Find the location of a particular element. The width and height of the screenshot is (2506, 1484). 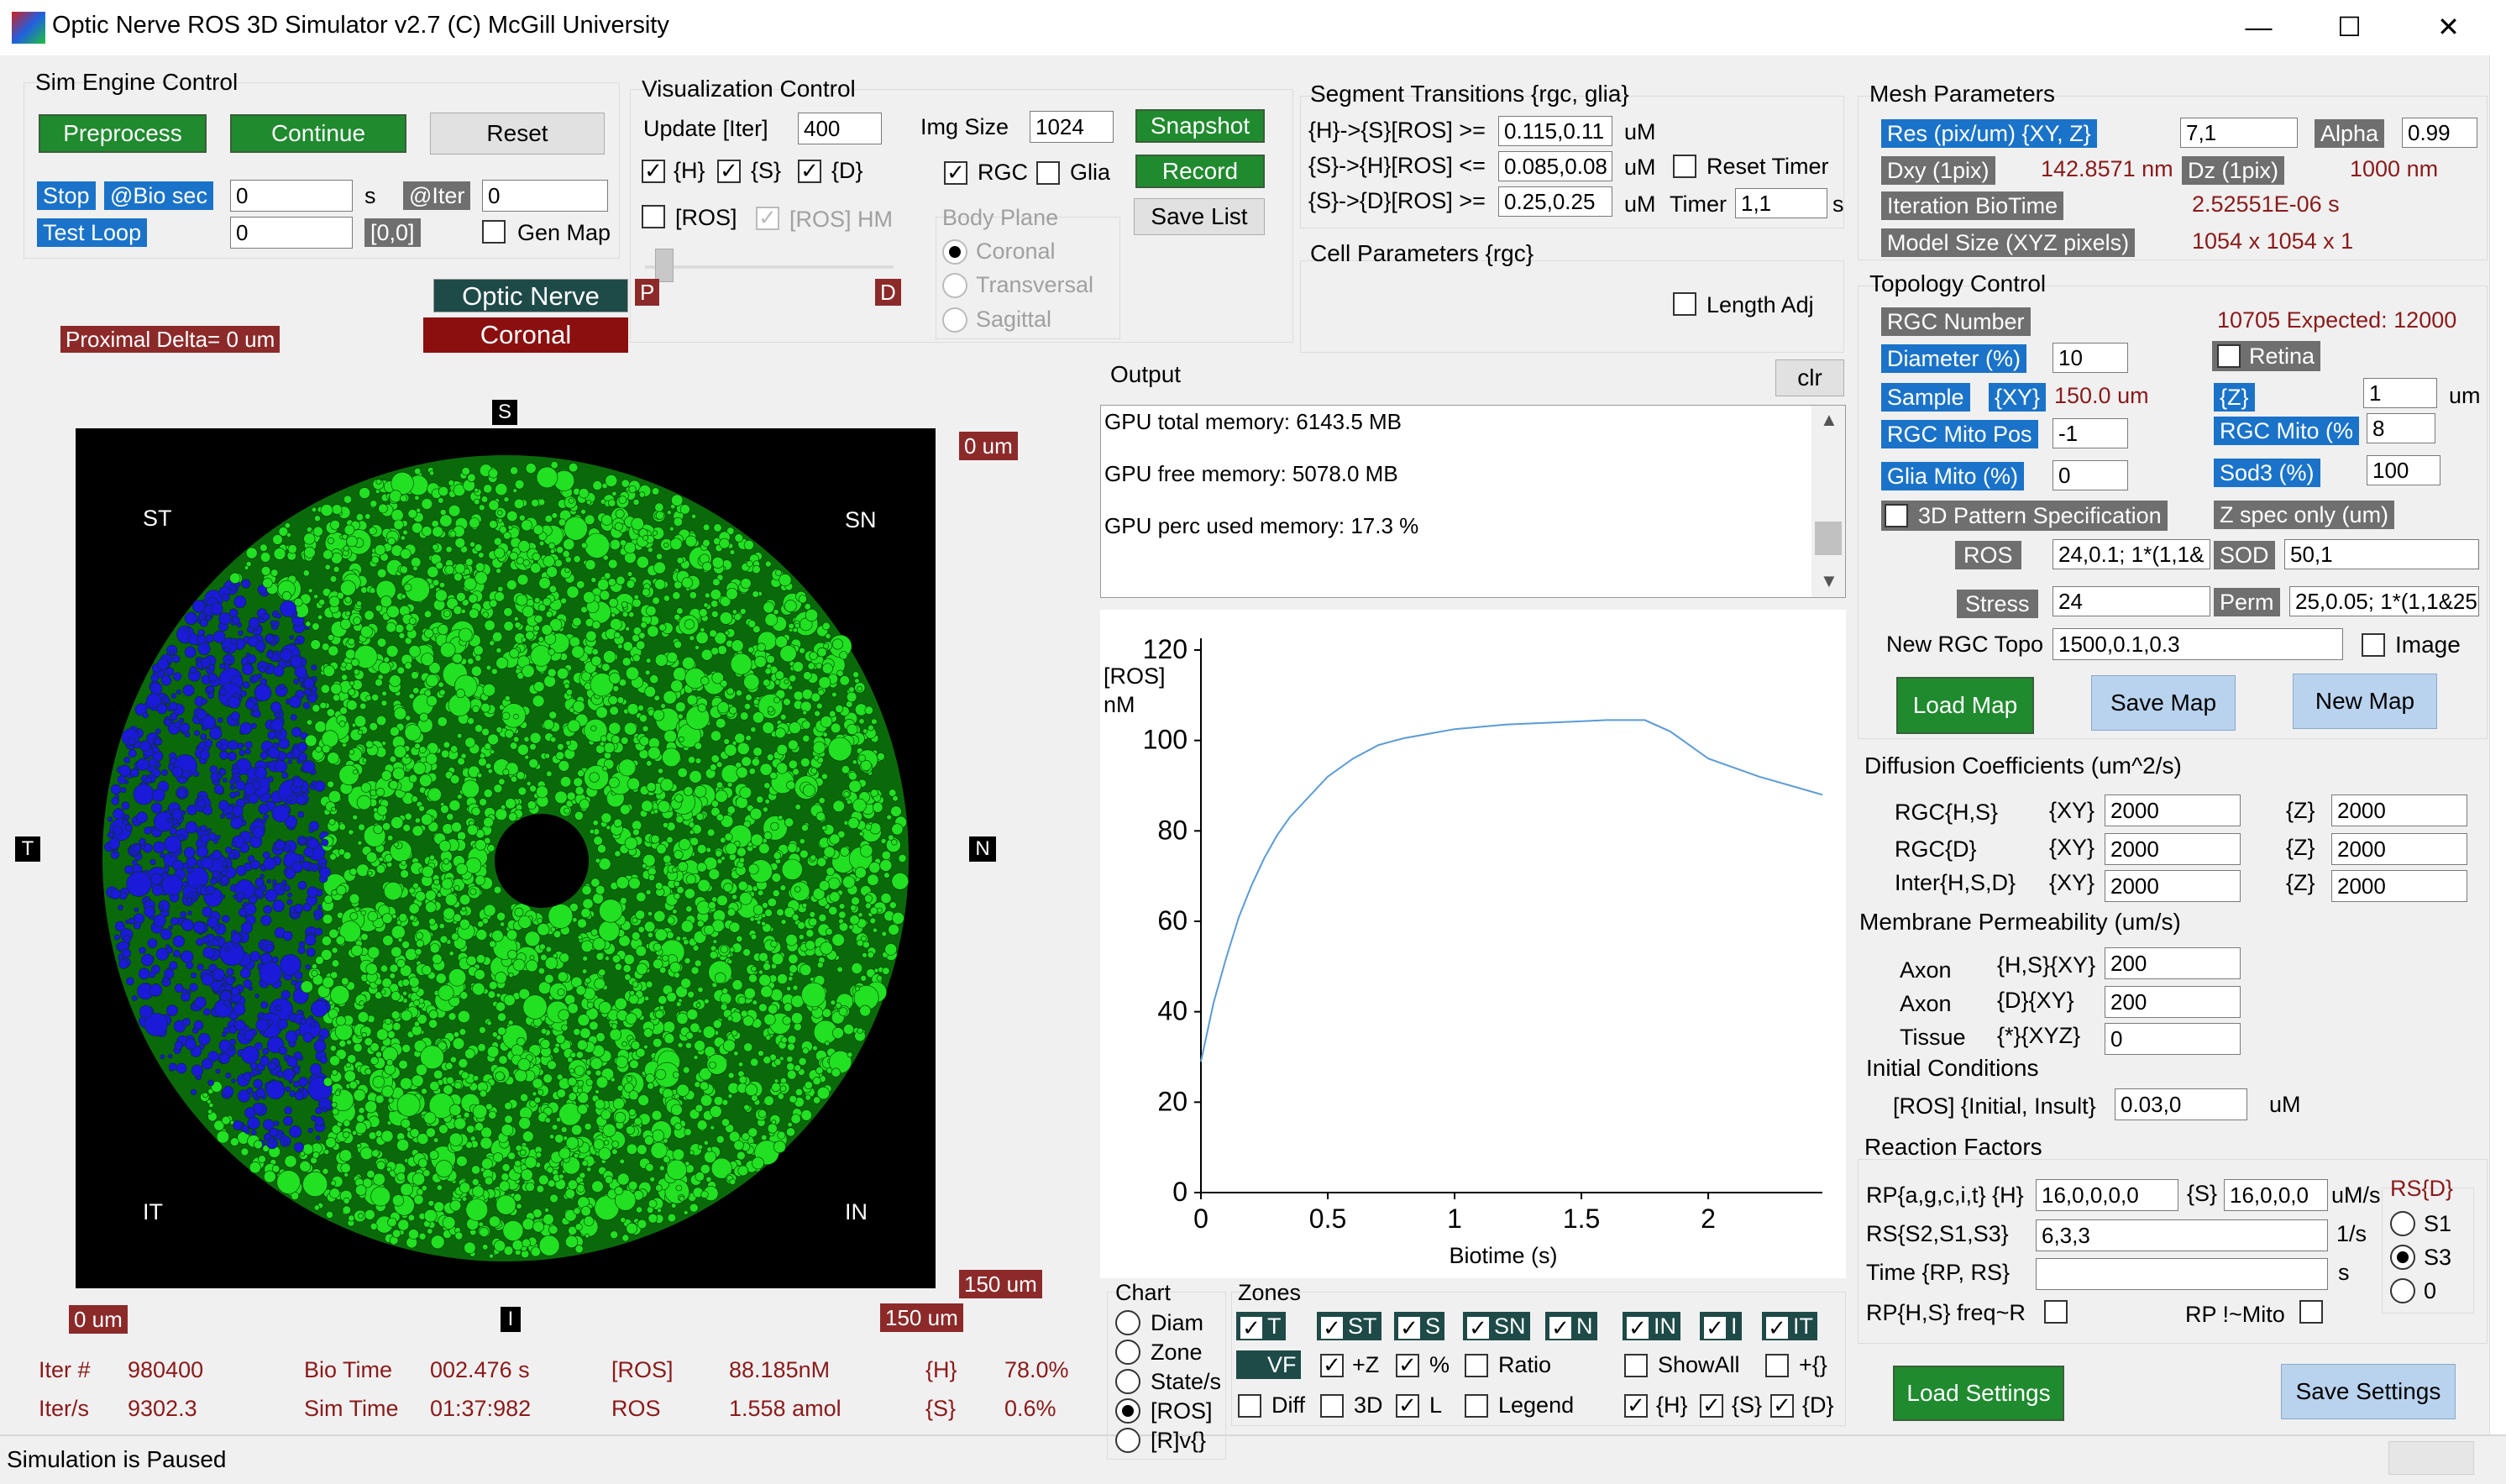

iter-input: 0 is located at coordinates (545, 196).